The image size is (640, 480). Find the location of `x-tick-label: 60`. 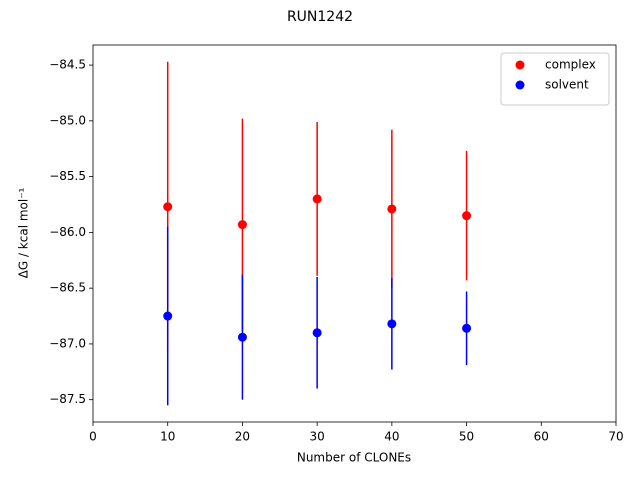

x-tick-label: 60 is located at coordinates (541, 437).